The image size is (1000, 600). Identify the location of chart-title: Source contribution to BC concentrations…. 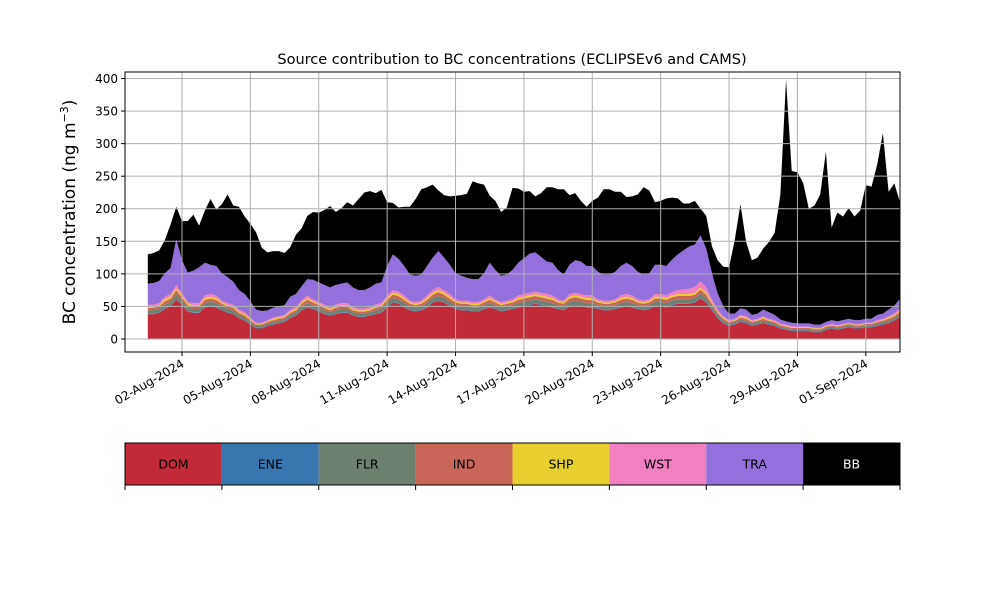
(511, 60).